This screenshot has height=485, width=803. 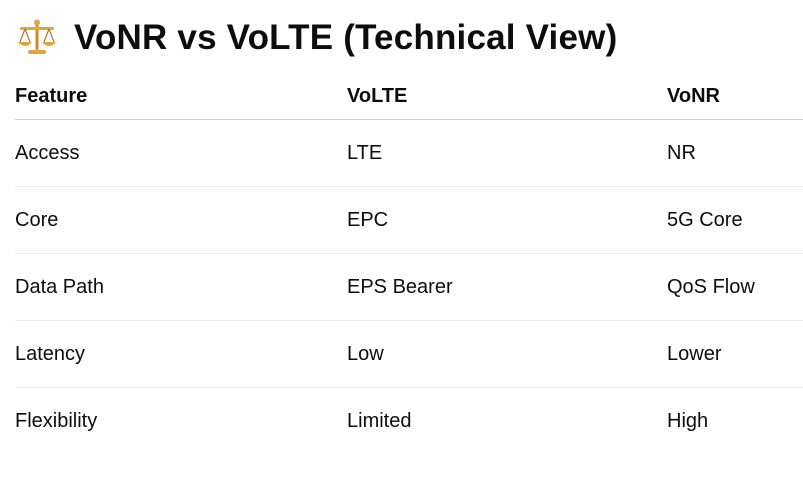 What do you see at coordinates (181, 220) in the screenshot?
I see `cell-feature: Core` at bounding box center [181, 220].